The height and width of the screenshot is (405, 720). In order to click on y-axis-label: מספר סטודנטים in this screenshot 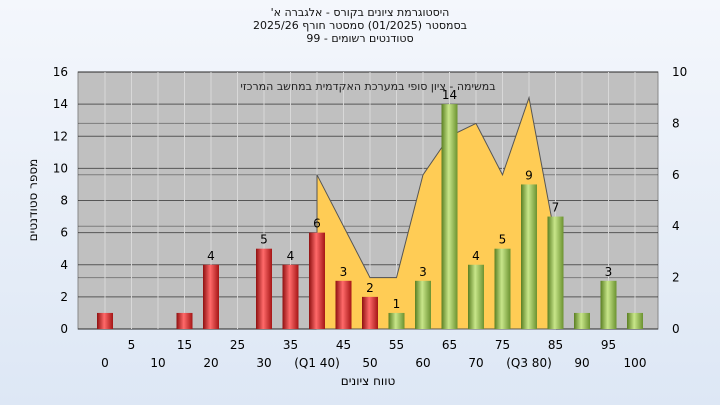, I will do `click(33, 200)`.